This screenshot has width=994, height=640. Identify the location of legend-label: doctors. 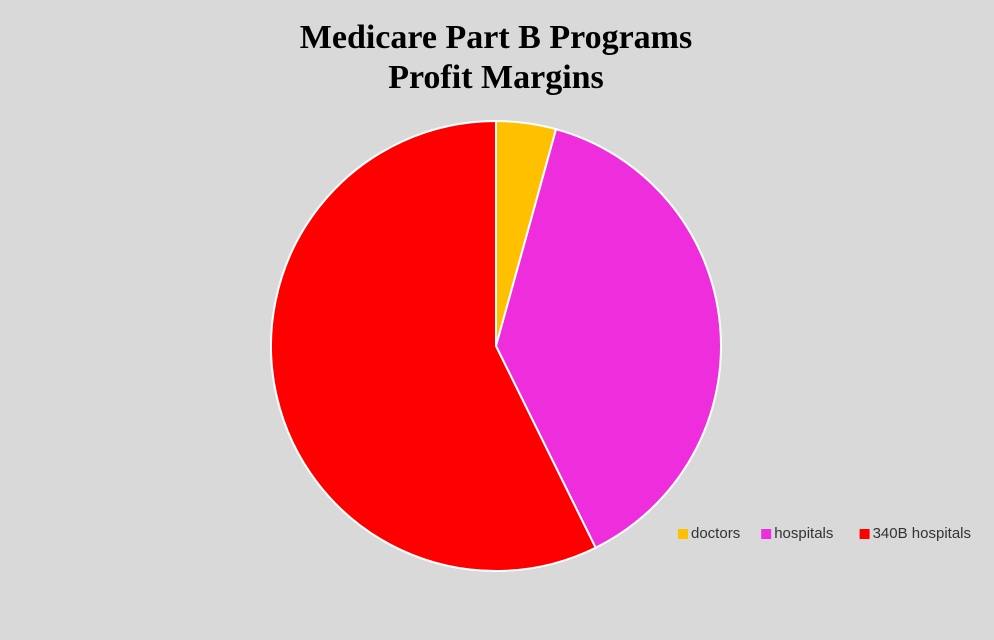
(715, 533).